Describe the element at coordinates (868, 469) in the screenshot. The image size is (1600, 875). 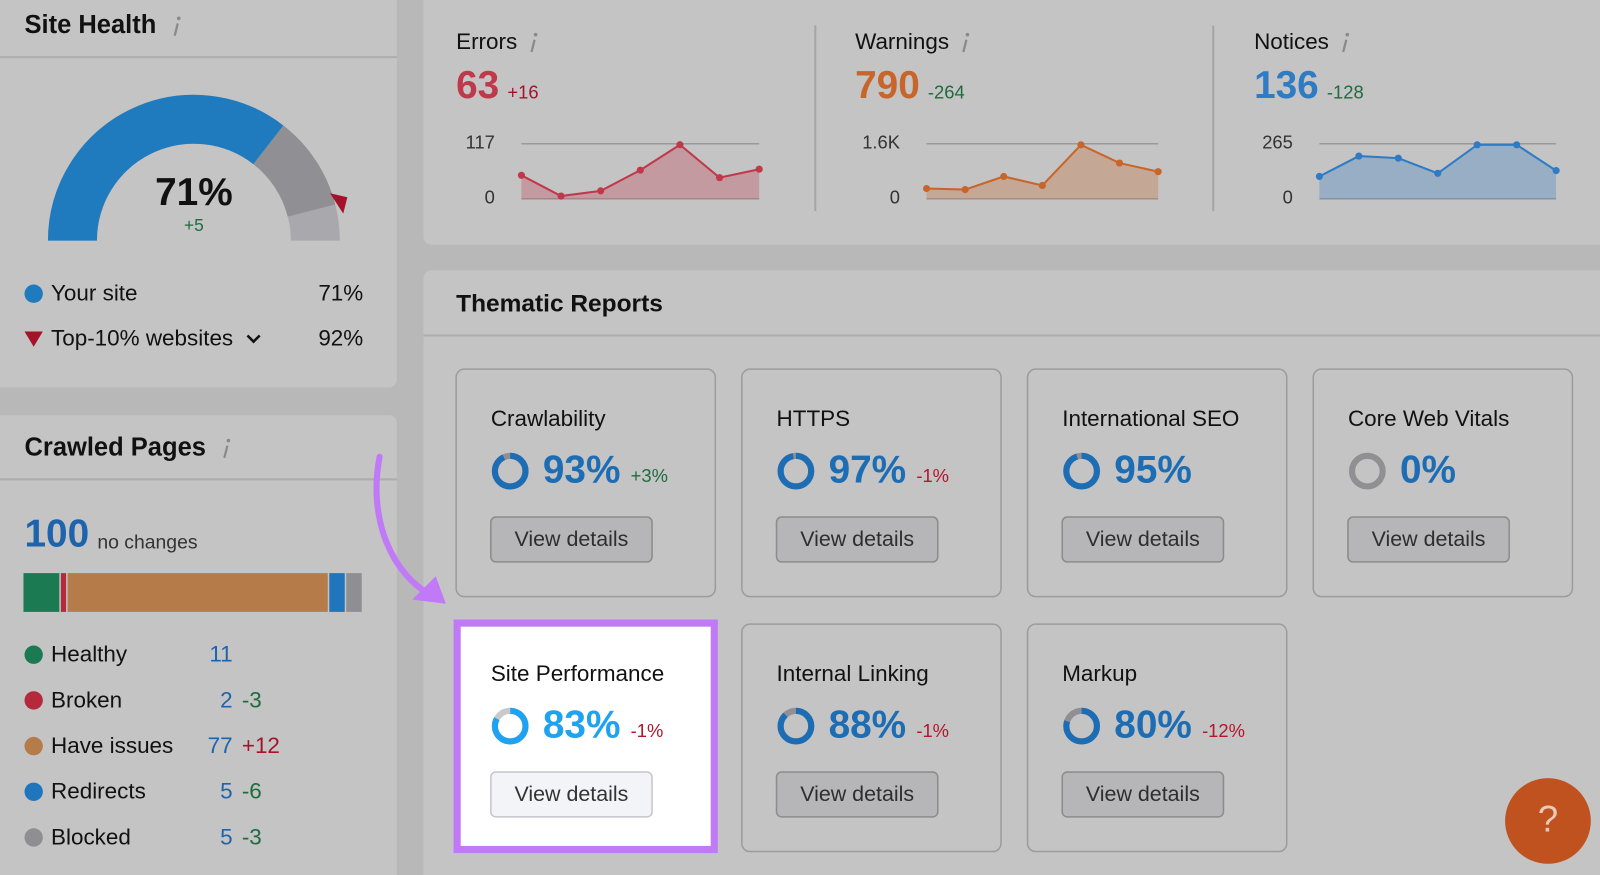
I see `card-score: 97%` at that location.